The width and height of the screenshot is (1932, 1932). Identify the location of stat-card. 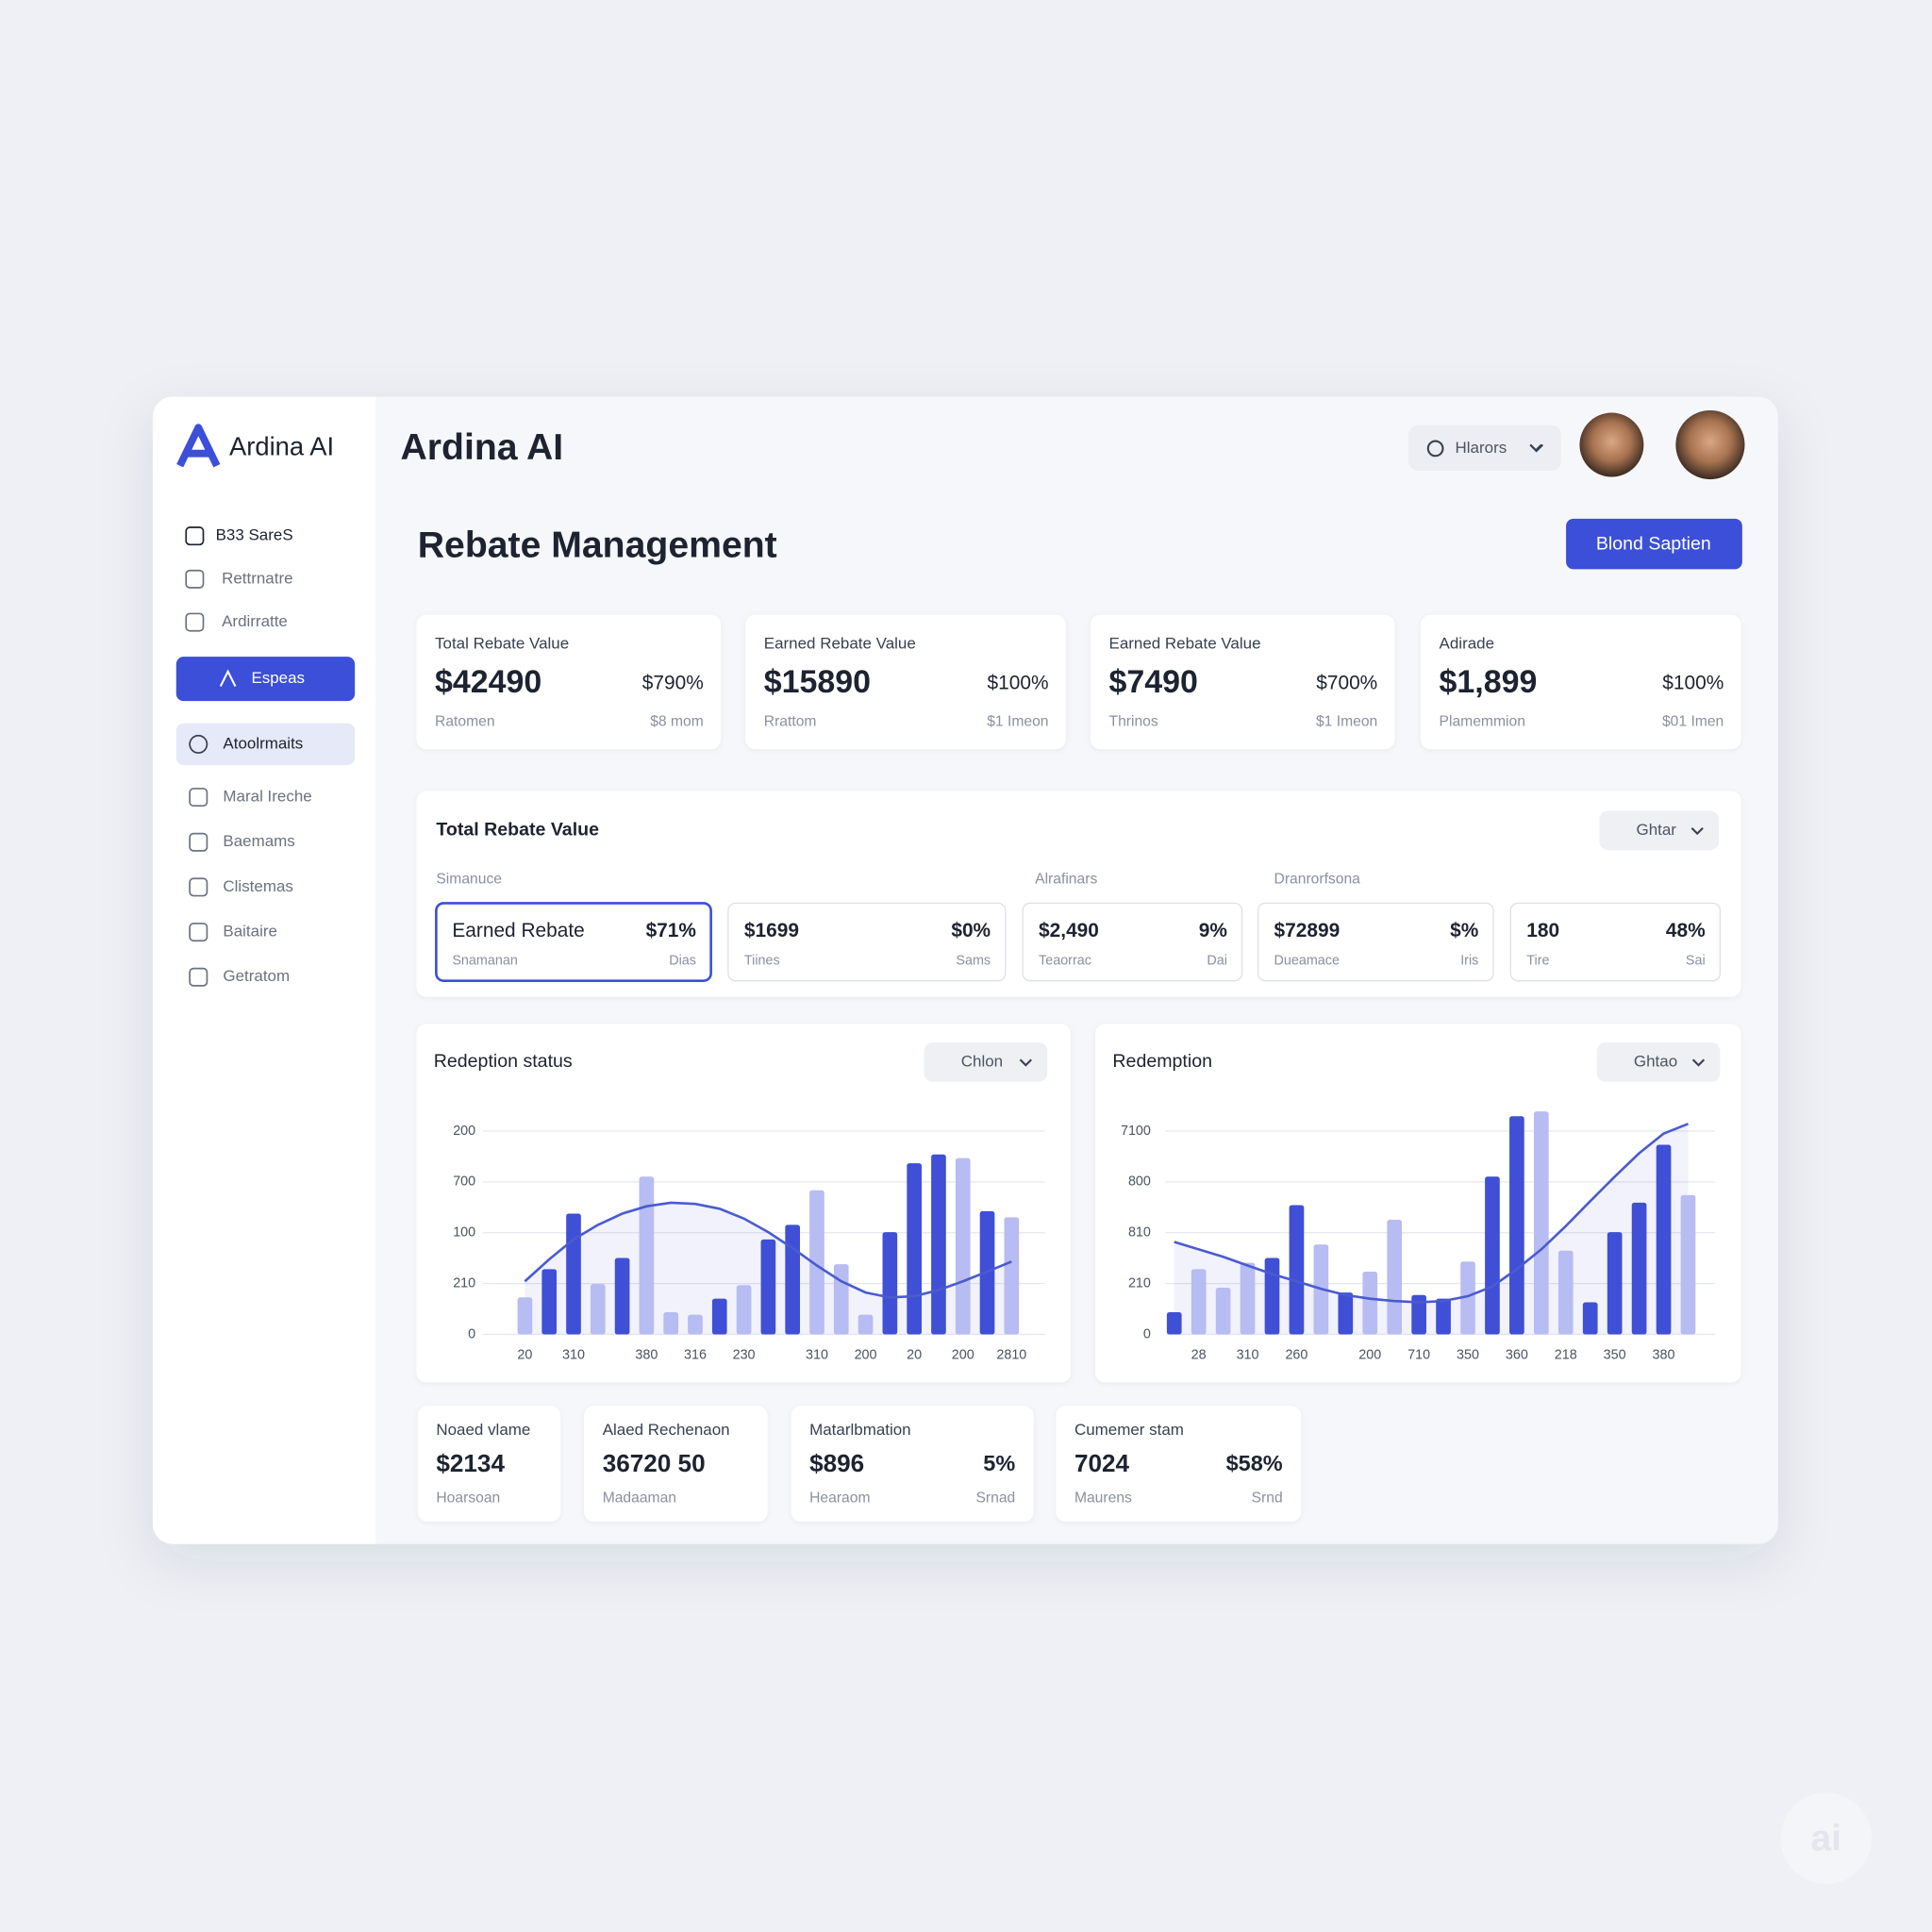
(1179, 1464).